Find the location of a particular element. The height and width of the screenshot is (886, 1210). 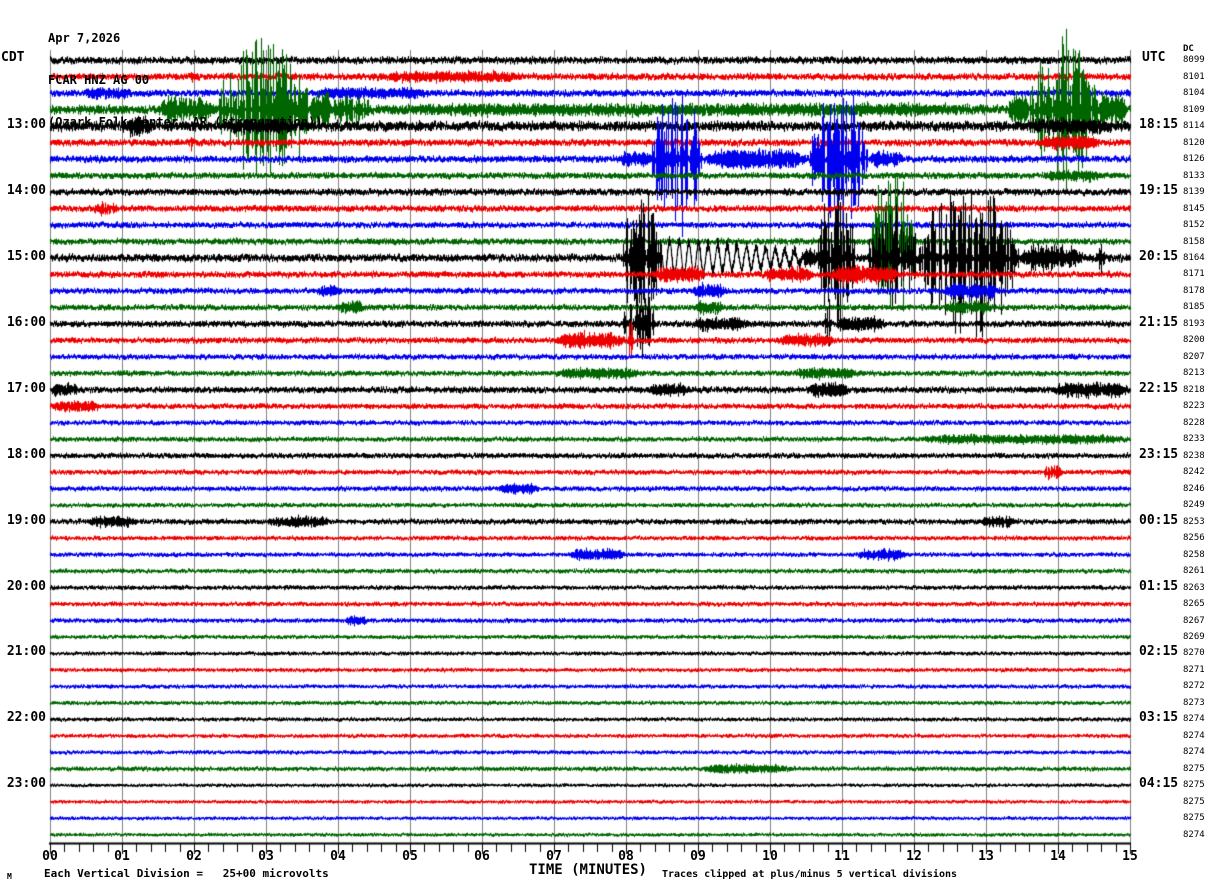

dc-offset-value: 8258 is located at coordinates (1194, 554).